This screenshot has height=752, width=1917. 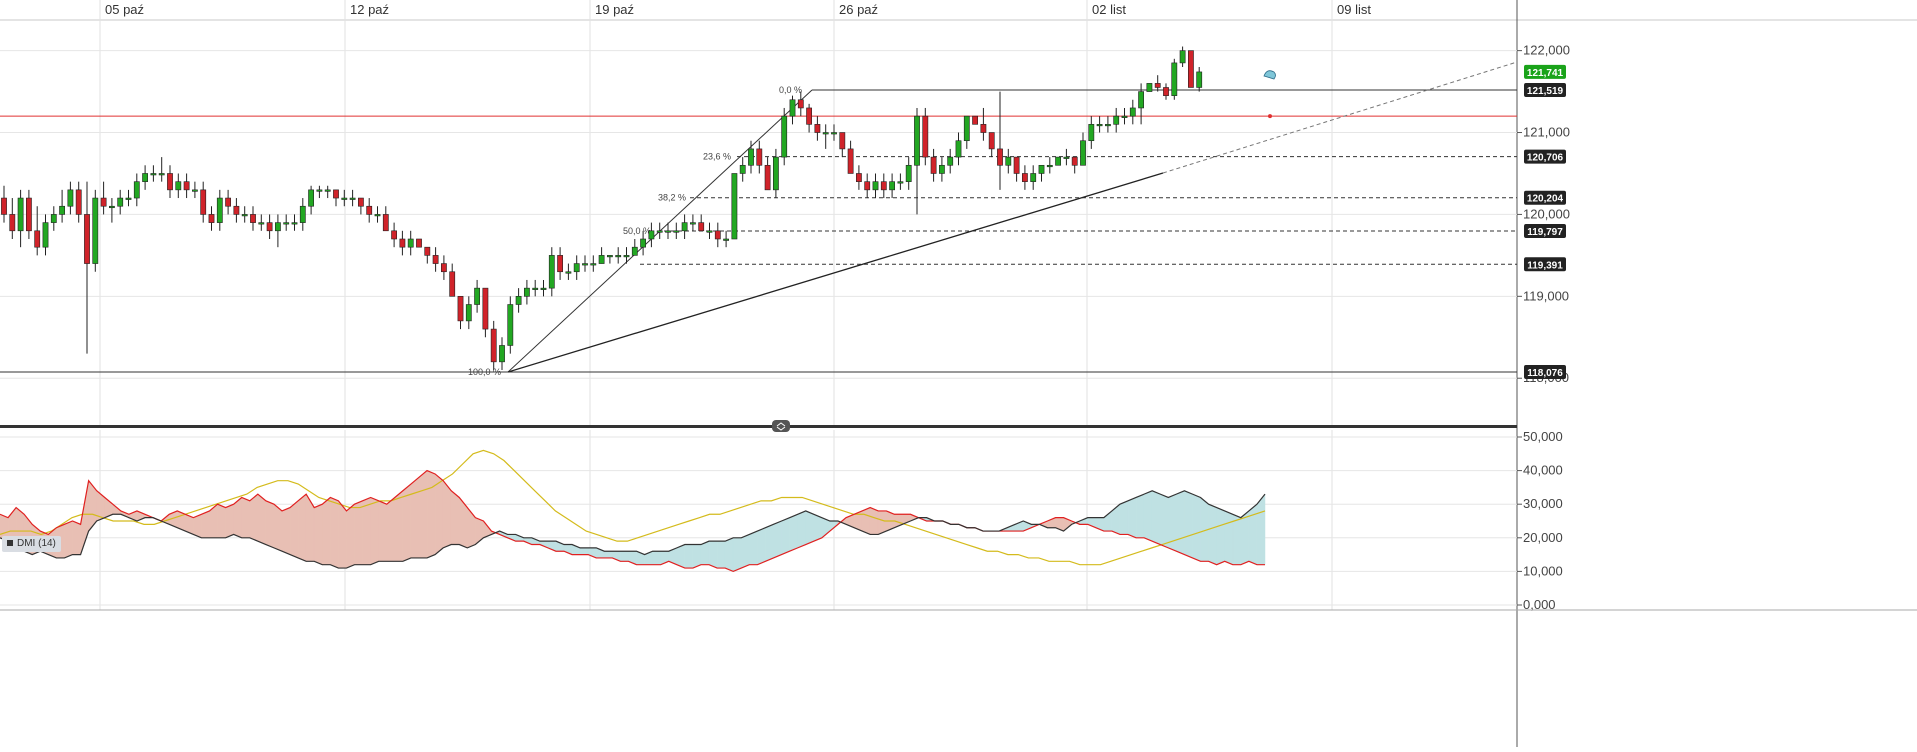 What do you see at coordinates (1543, 470) in the screenshot?
I see `dmi-tick-label: 40,000` at bounding box center [1543, 470].